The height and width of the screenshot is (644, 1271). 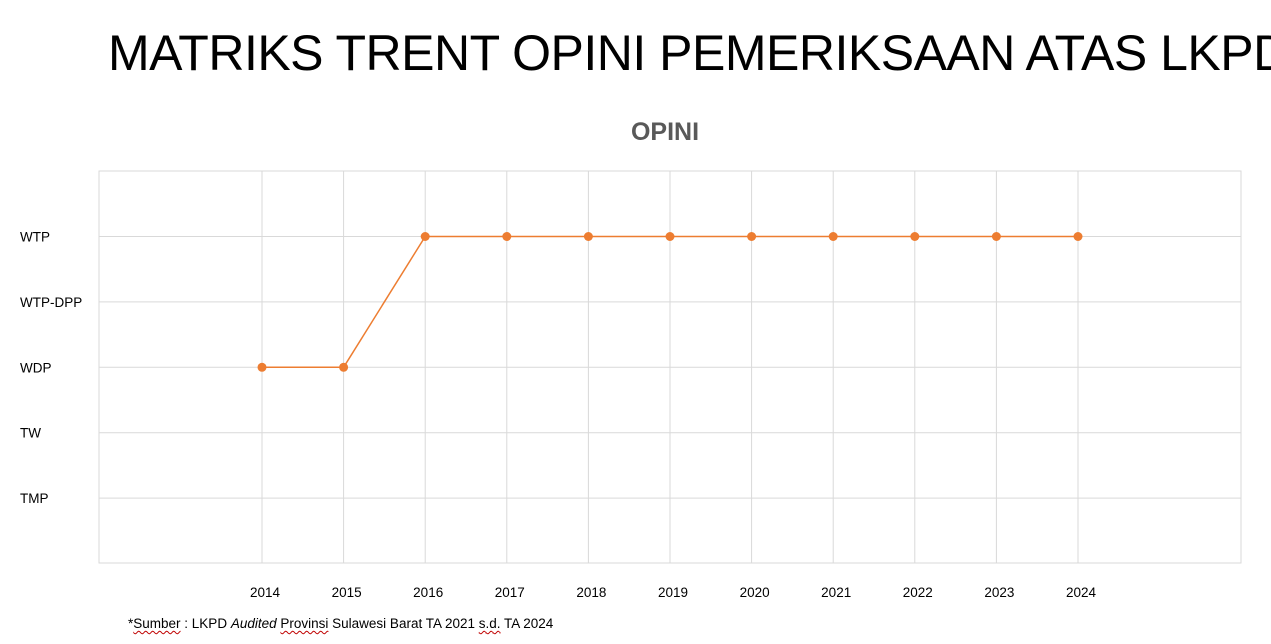 I want to click on x-tick-label: 2024, so click(x=1081, y=592).